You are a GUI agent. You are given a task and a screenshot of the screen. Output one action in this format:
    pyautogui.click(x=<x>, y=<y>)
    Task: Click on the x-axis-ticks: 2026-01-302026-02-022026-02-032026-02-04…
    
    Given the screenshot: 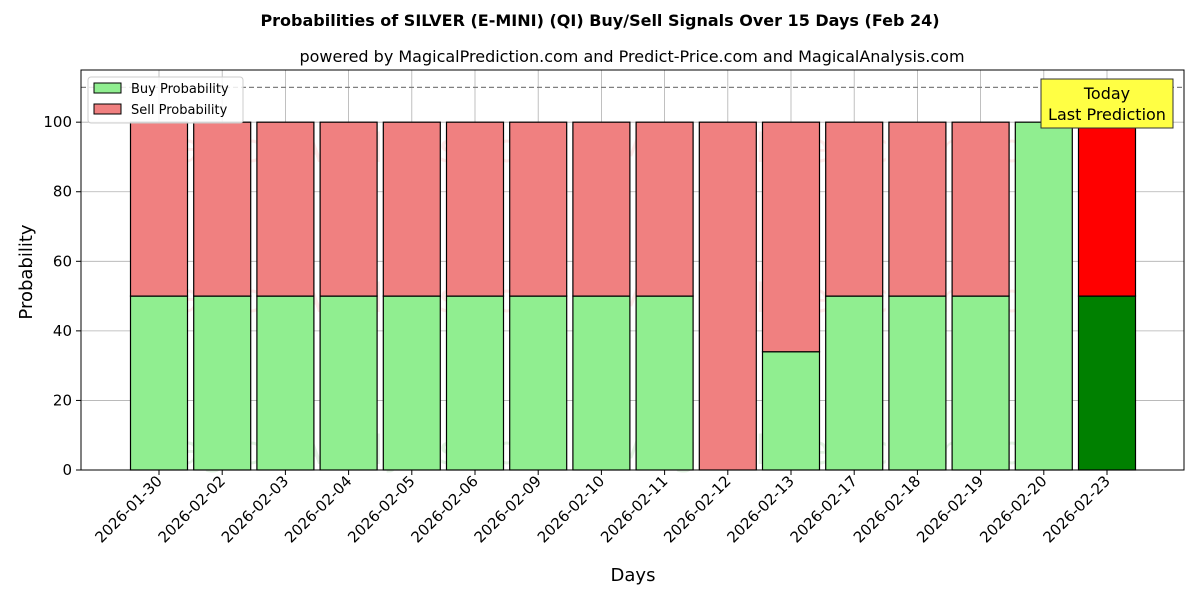 What is the action you would take?
    pyautogui.click(x=602, y=508)
    